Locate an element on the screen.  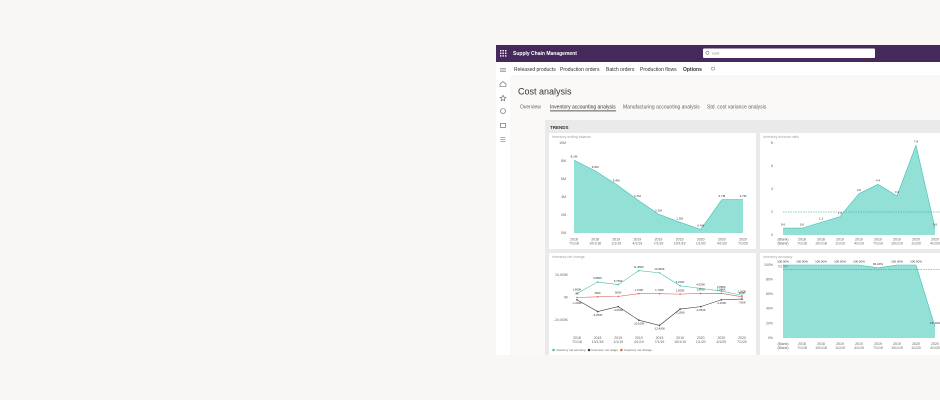
nav-workspaces is located at coordinates (503, 125).